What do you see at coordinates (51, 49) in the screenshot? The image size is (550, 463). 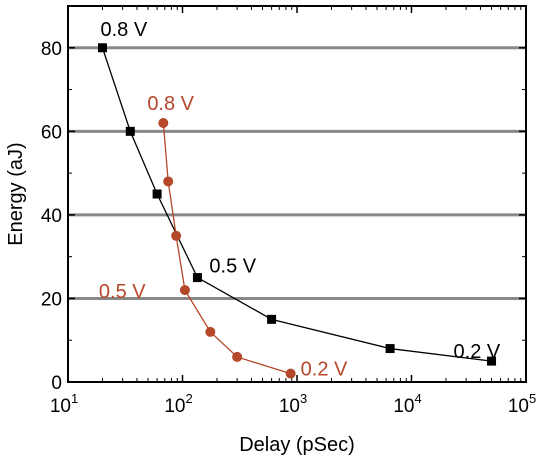 I see `y-tick-label: 80` at bounding box center [51, 49].